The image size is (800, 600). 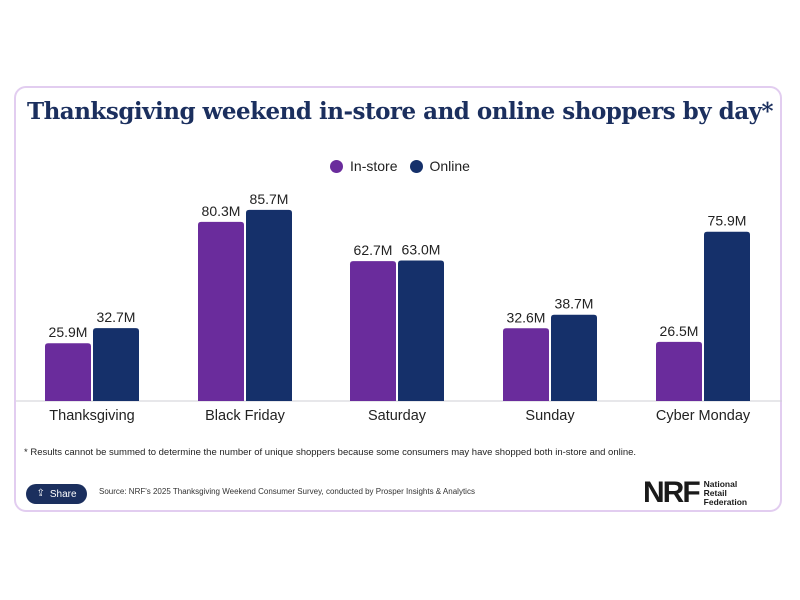 I want to click on data-label-in-store-3: 32.6M, so click(x=526, y=317).